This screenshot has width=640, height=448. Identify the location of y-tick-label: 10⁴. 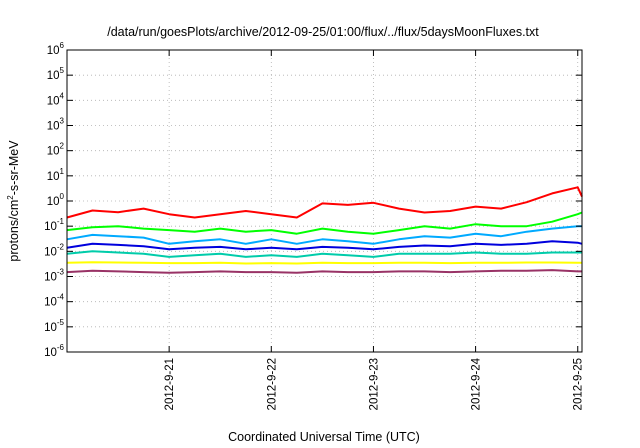
(56, 99).